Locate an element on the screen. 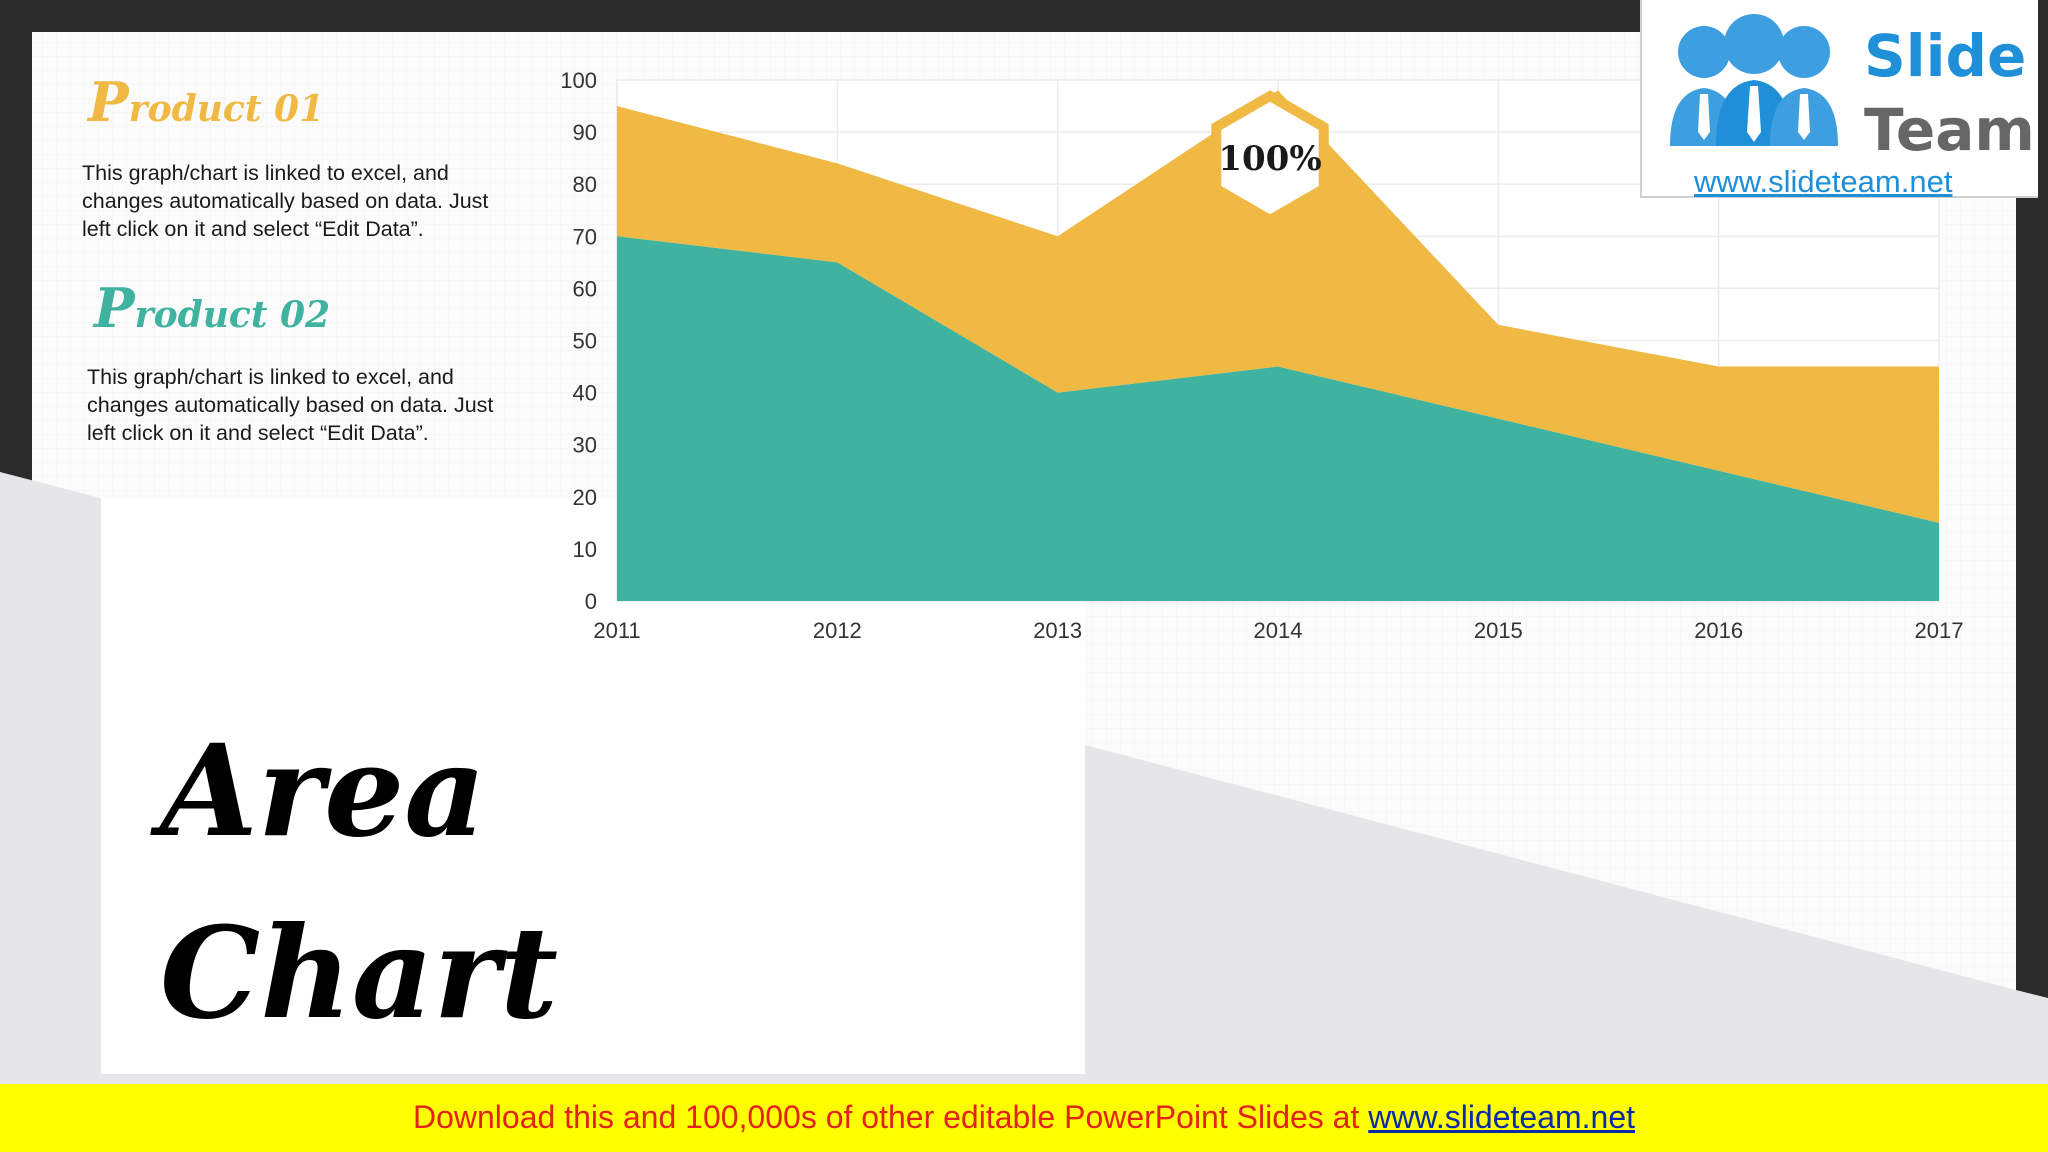  product-01-description-line: This graph/chart is linked to excel, and is located at coordinates (265, 173).